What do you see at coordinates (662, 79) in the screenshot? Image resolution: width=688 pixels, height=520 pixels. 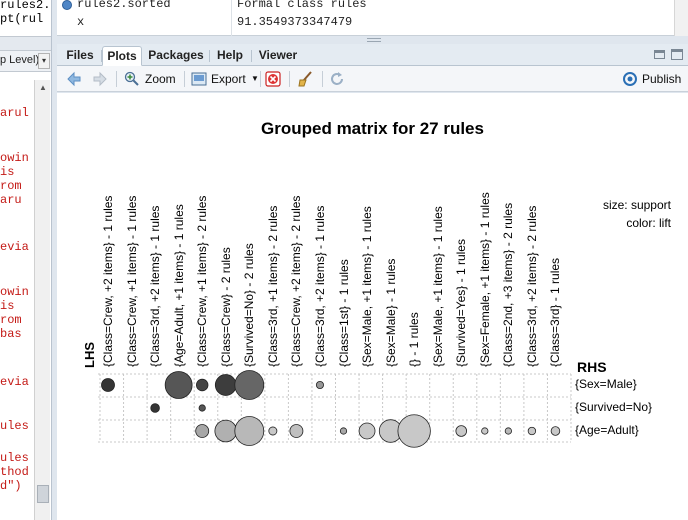 I see `publish-label: Publish` at bounding box center [662, 79].